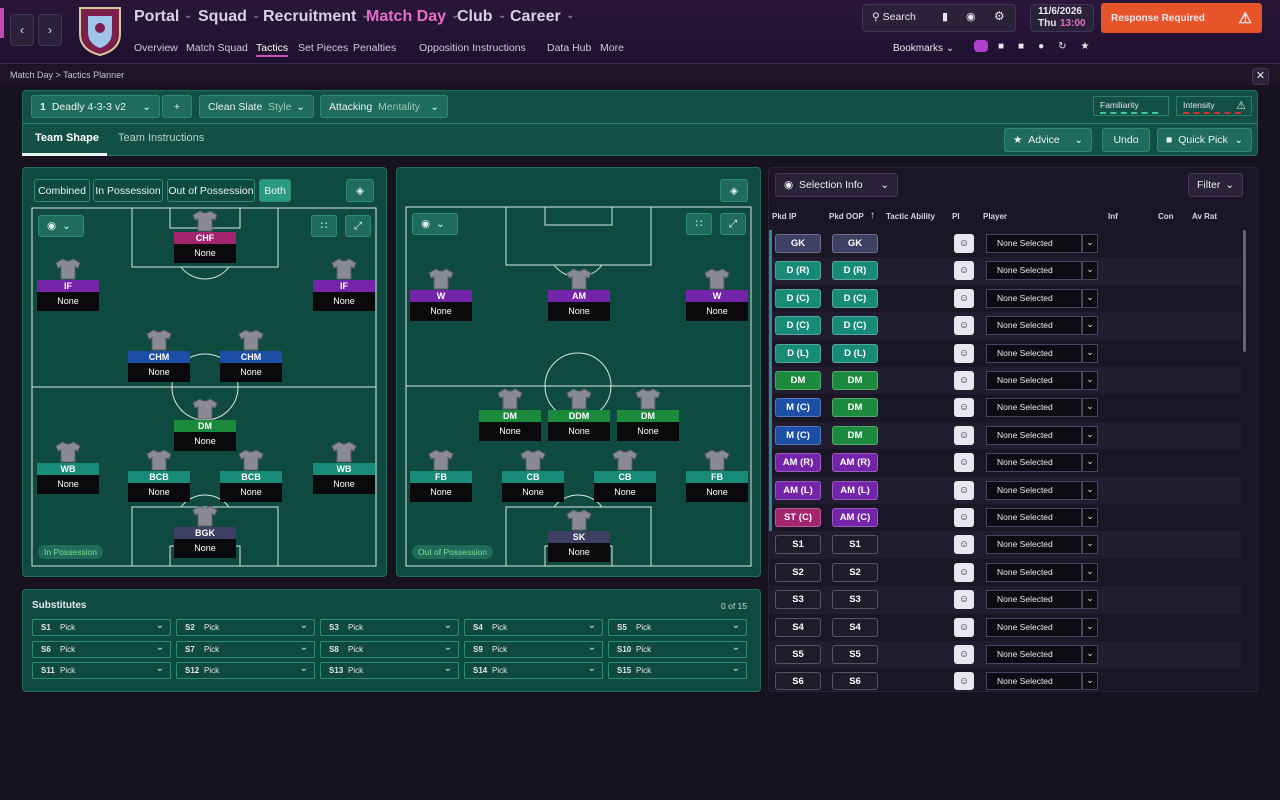 This screenshot has width=1280, height=800. What do you see at coordinates (1204, 140) in the screenshot?
I see `action-button: ■ Quick Pick ⌄` at bounding box center [1204, 140].